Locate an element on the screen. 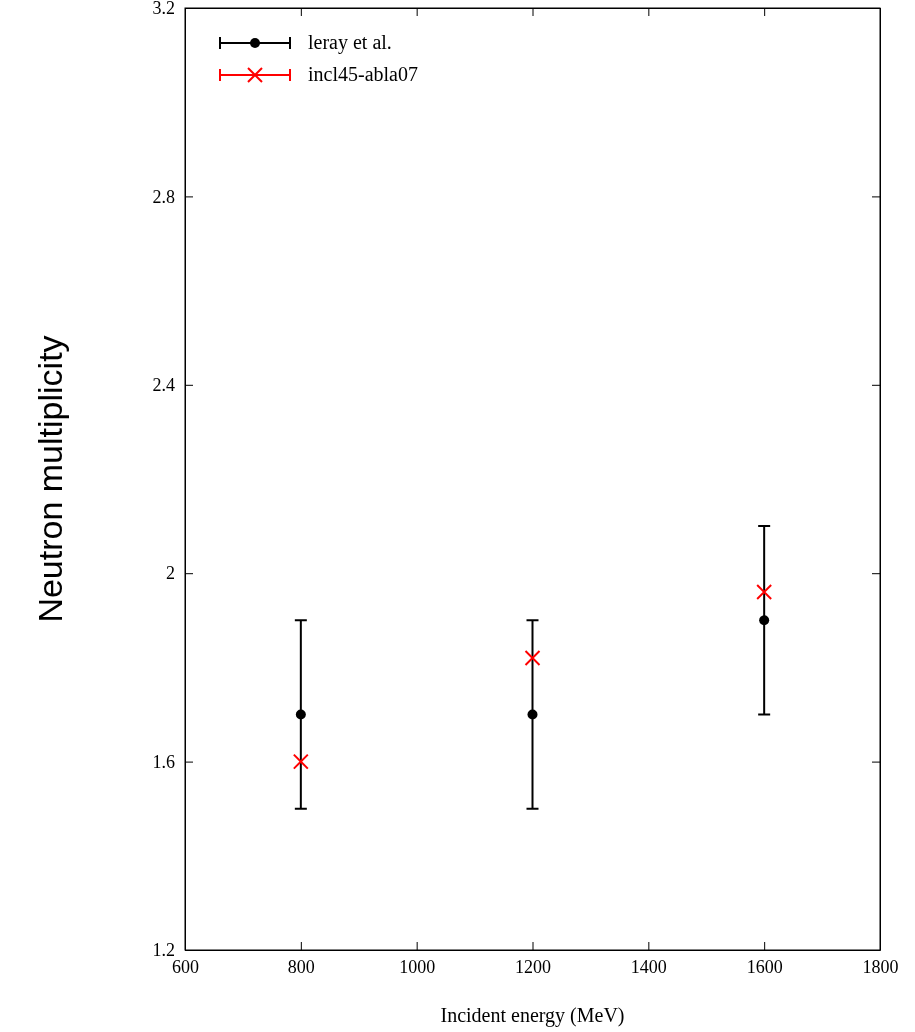 This screenshot has width=915, height=1032. x-tick-label: 1800 is located at coordinates (880, 966).